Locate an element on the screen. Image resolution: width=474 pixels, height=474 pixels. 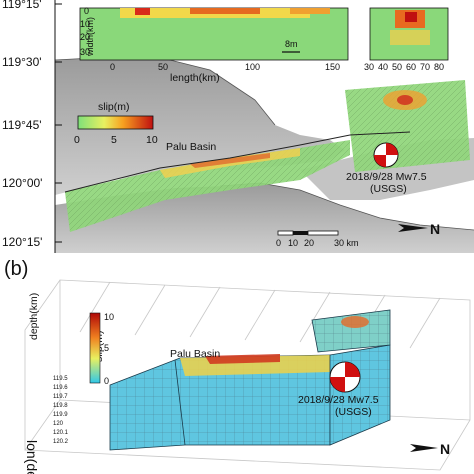
inset-ylabel: width(km) is located at coordinates (90, 37).